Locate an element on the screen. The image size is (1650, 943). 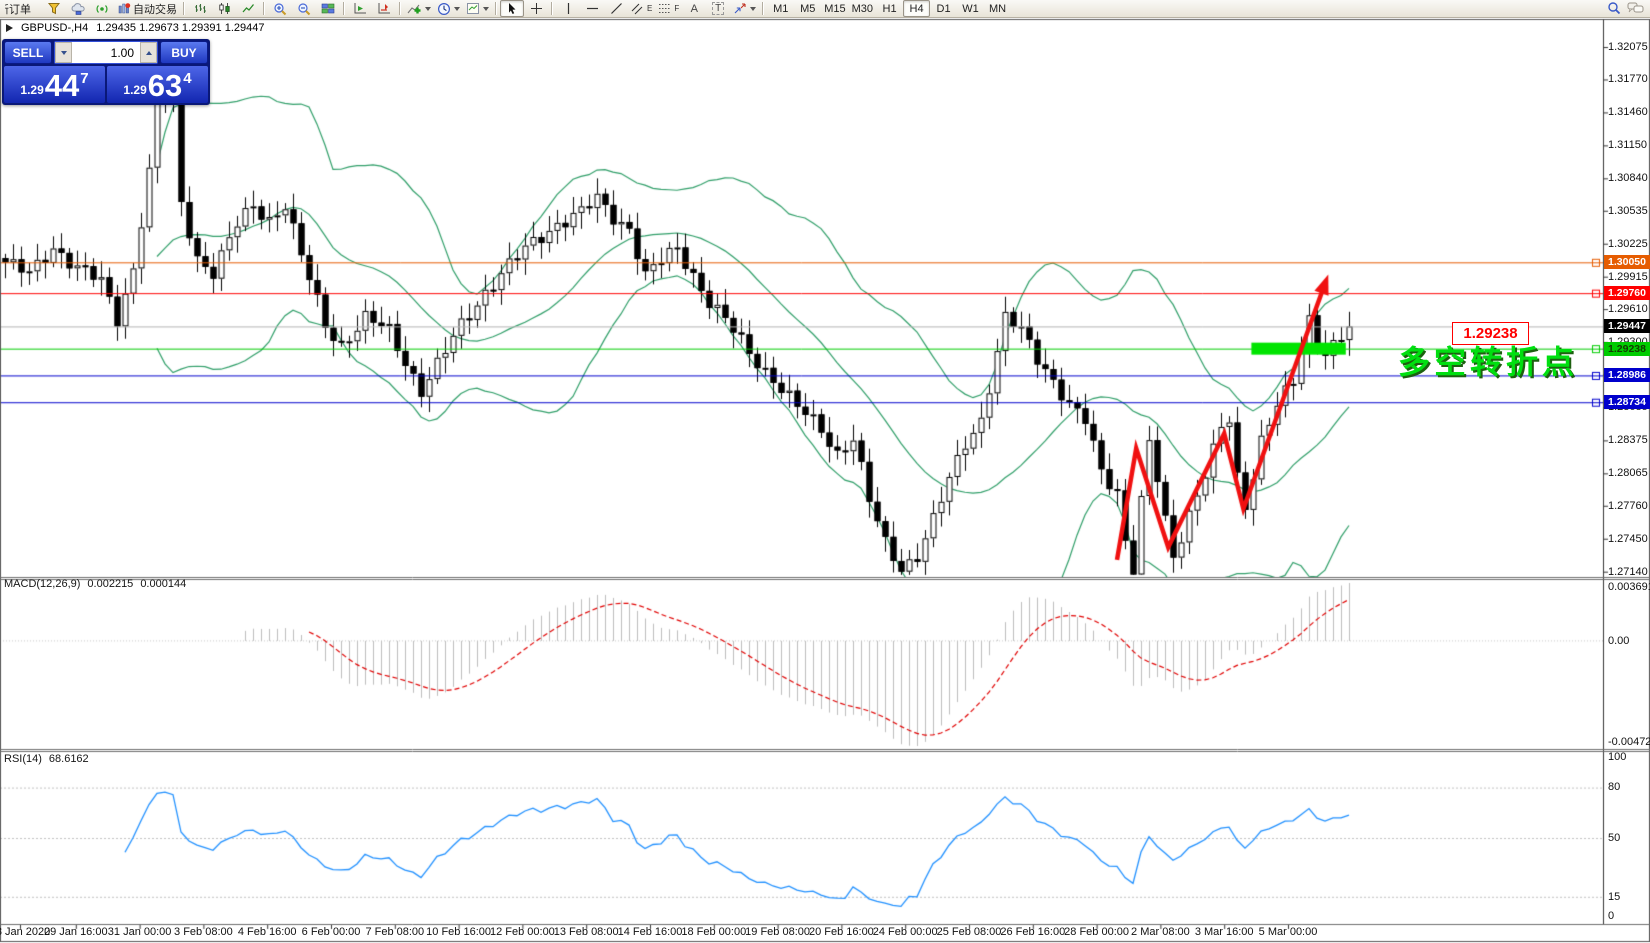
buy-quote: 1.29 63 4 is located at coordinates (157, 84).